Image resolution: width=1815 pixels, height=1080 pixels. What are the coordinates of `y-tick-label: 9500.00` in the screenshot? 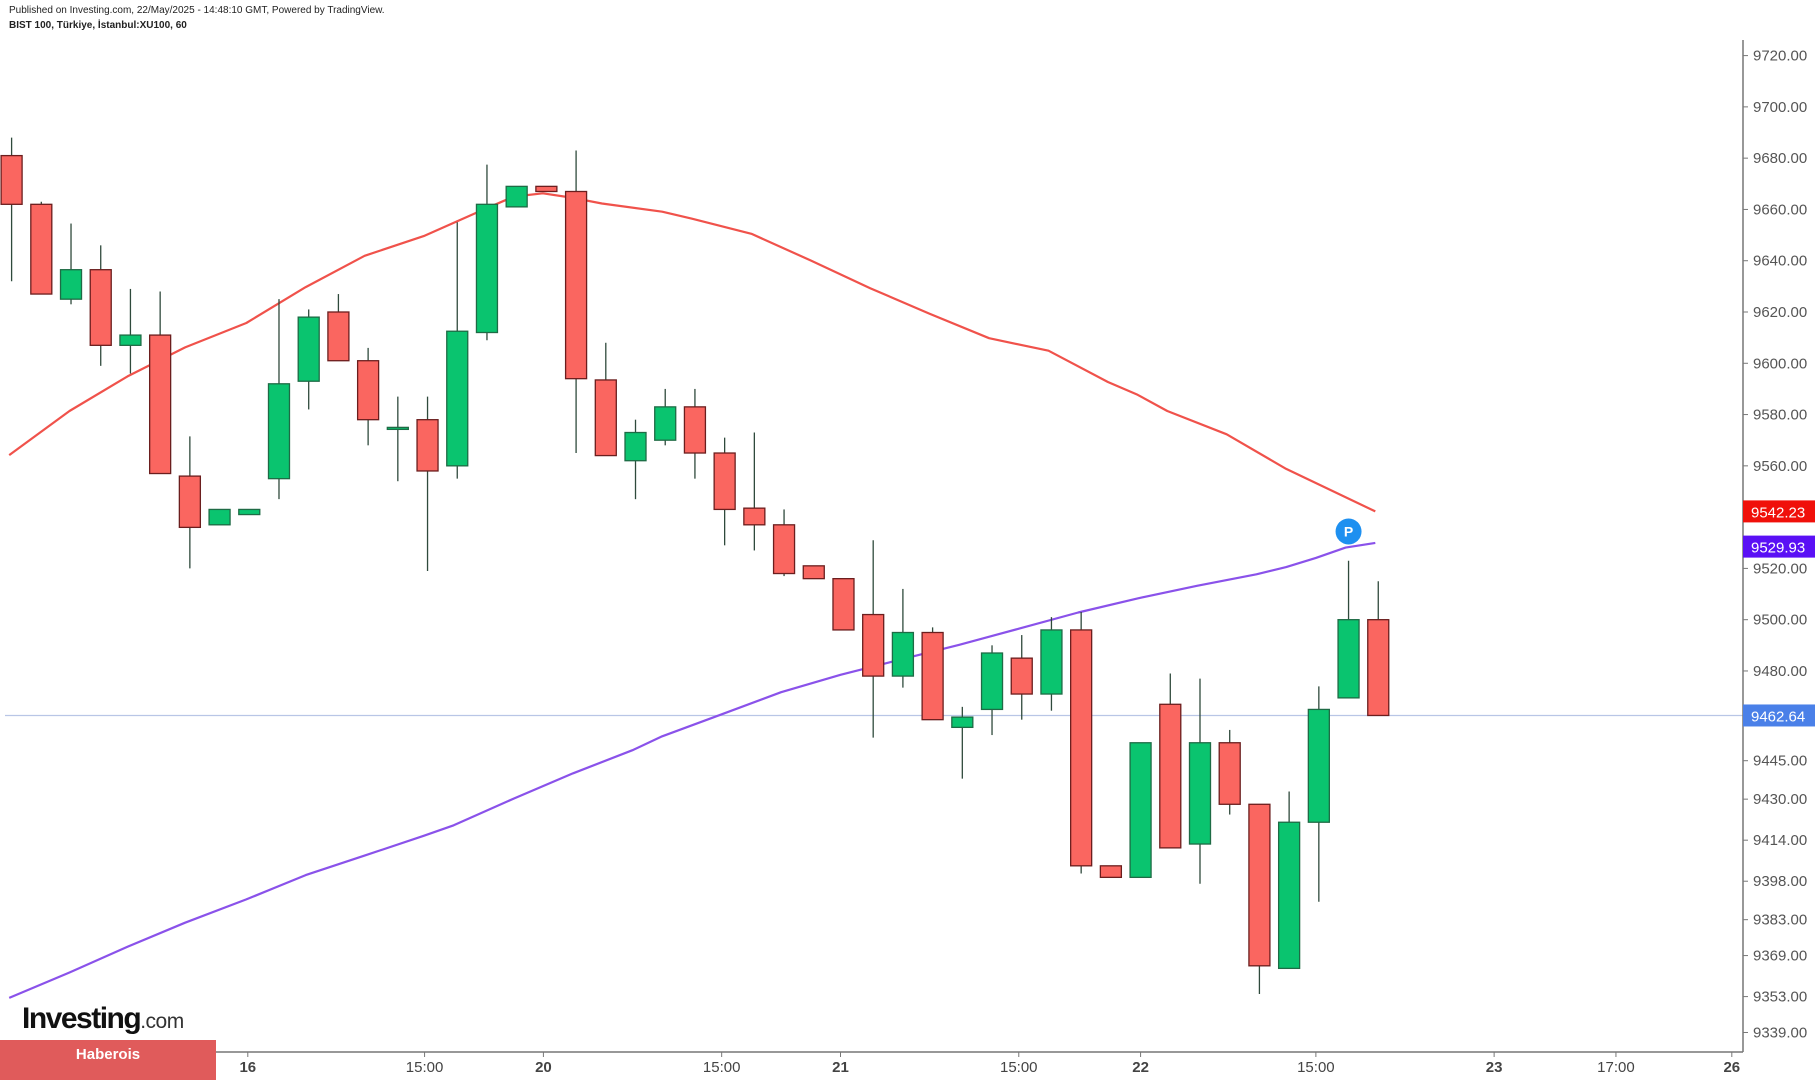 It's located at (1780, 620).